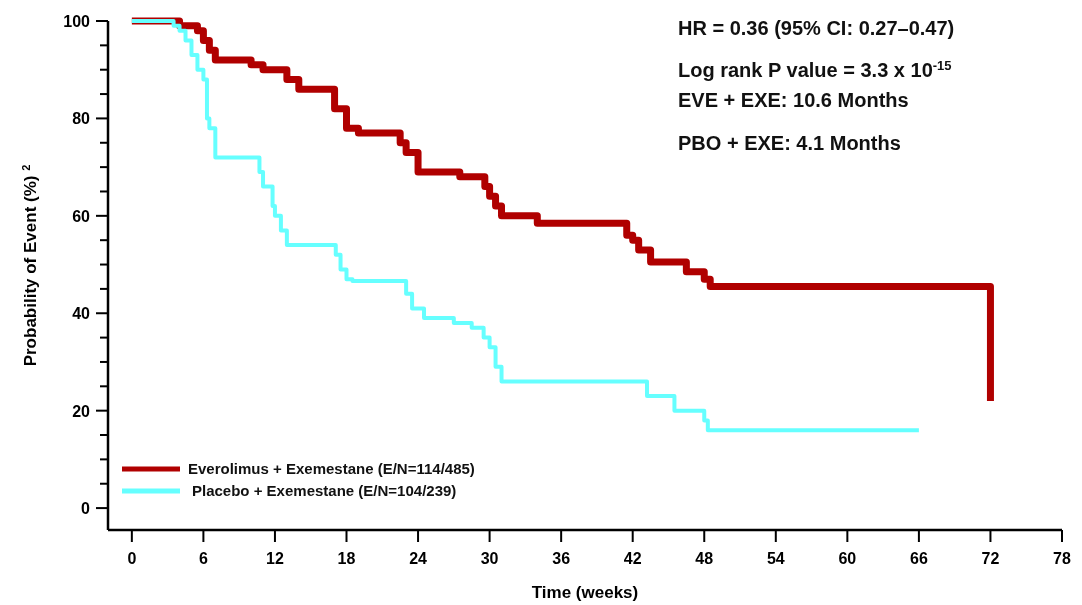  Describe the element at coordinates (775, 558) in the screenshot. I see `x-tick-label: 54` at that location.